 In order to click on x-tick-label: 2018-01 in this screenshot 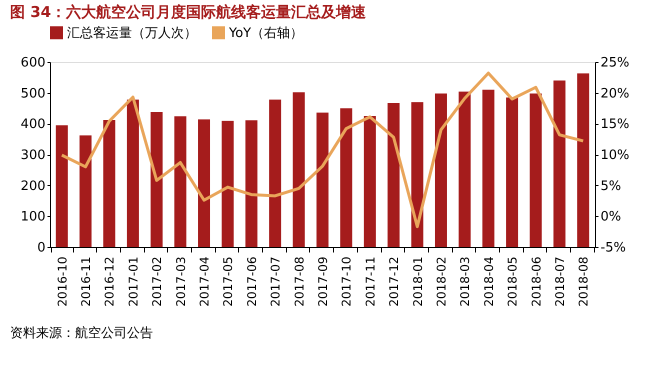, I will do `click(417, 281)`.